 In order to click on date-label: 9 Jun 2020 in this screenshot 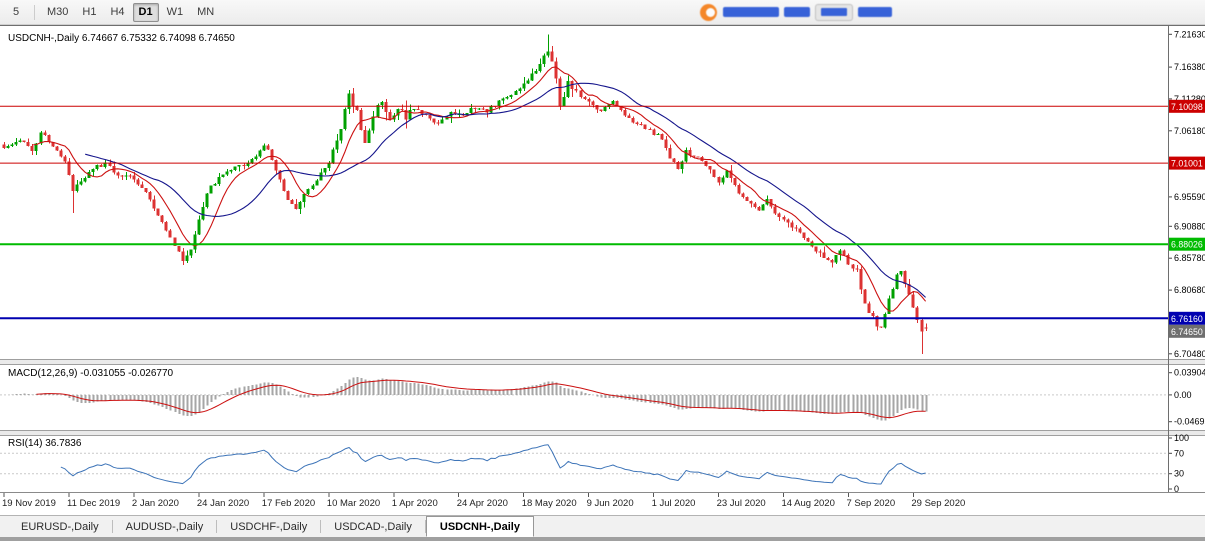, I will do `click(610, 503)`.